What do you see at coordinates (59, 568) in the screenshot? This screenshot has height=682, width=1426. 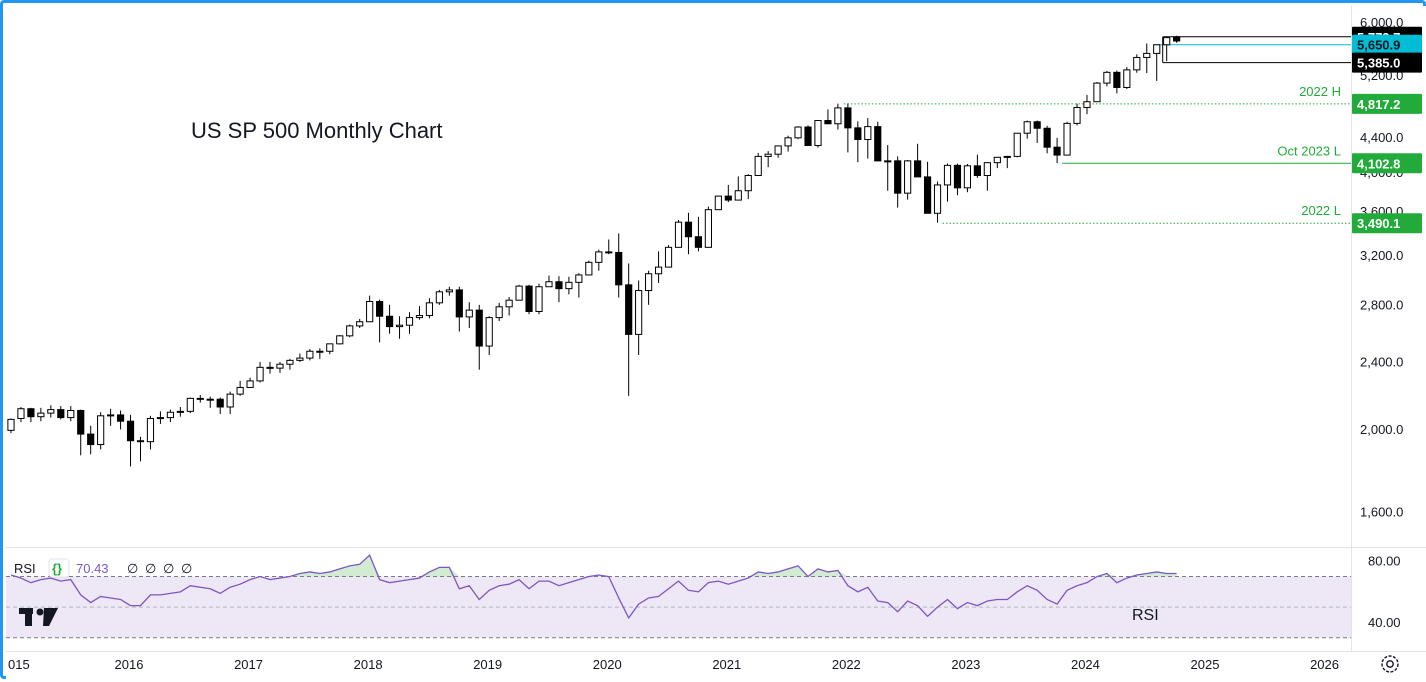 I see `curly-braces-icon: {}` at bounding box center [59, 568].